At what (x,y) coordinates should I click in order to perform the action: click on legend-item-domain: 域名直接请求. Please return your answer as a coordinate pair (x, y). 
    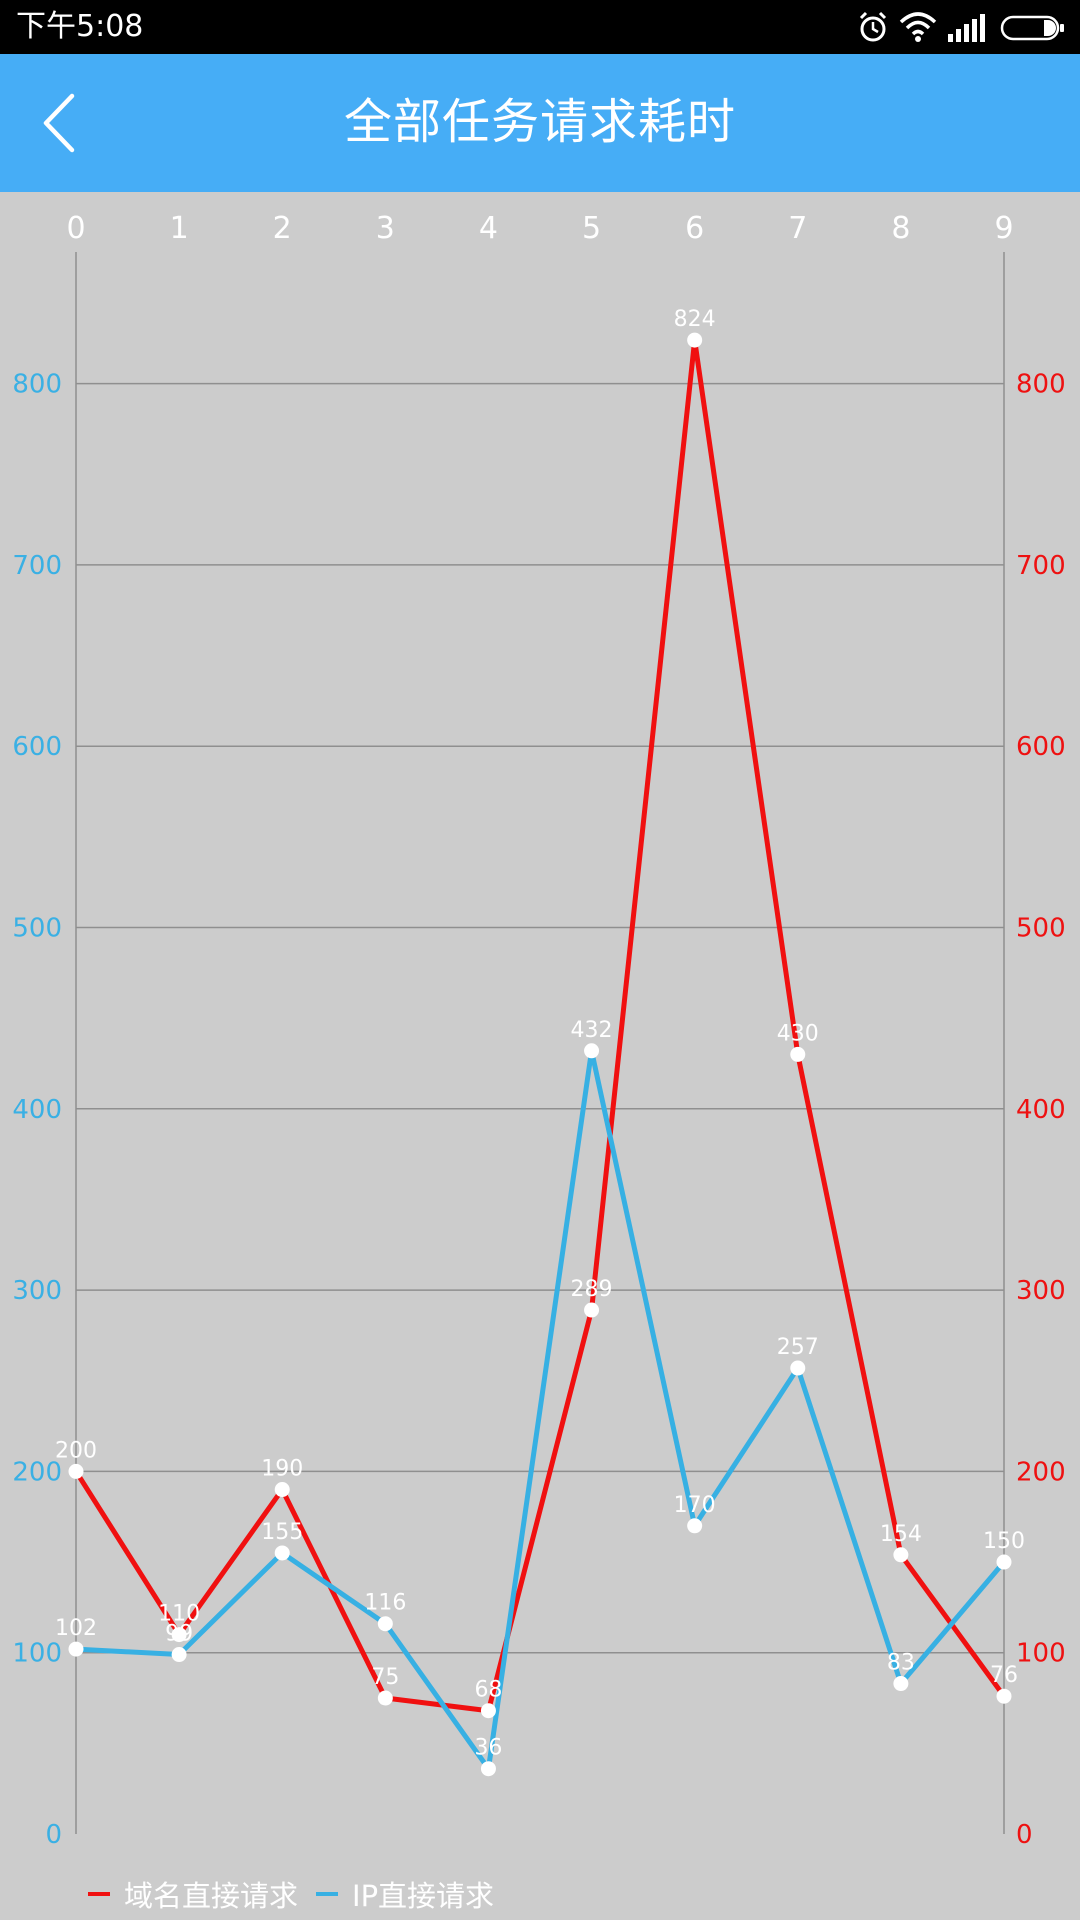
    Looking at the image, I should click on (193, 1894).